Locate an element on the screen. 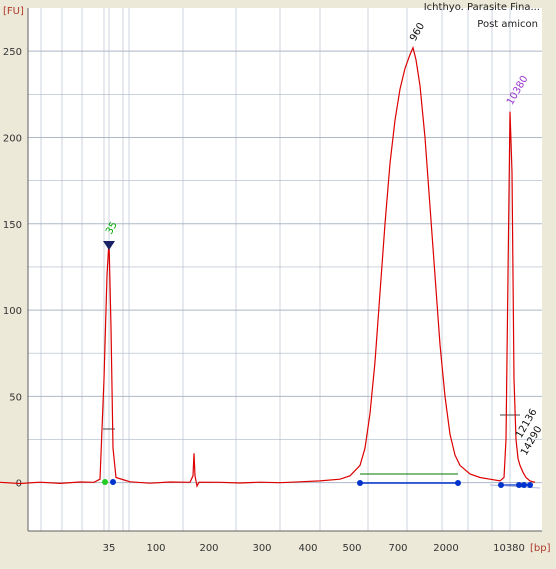 The image size is (556, 569). main-peak-end-handle is located at coordinates (458, 483).